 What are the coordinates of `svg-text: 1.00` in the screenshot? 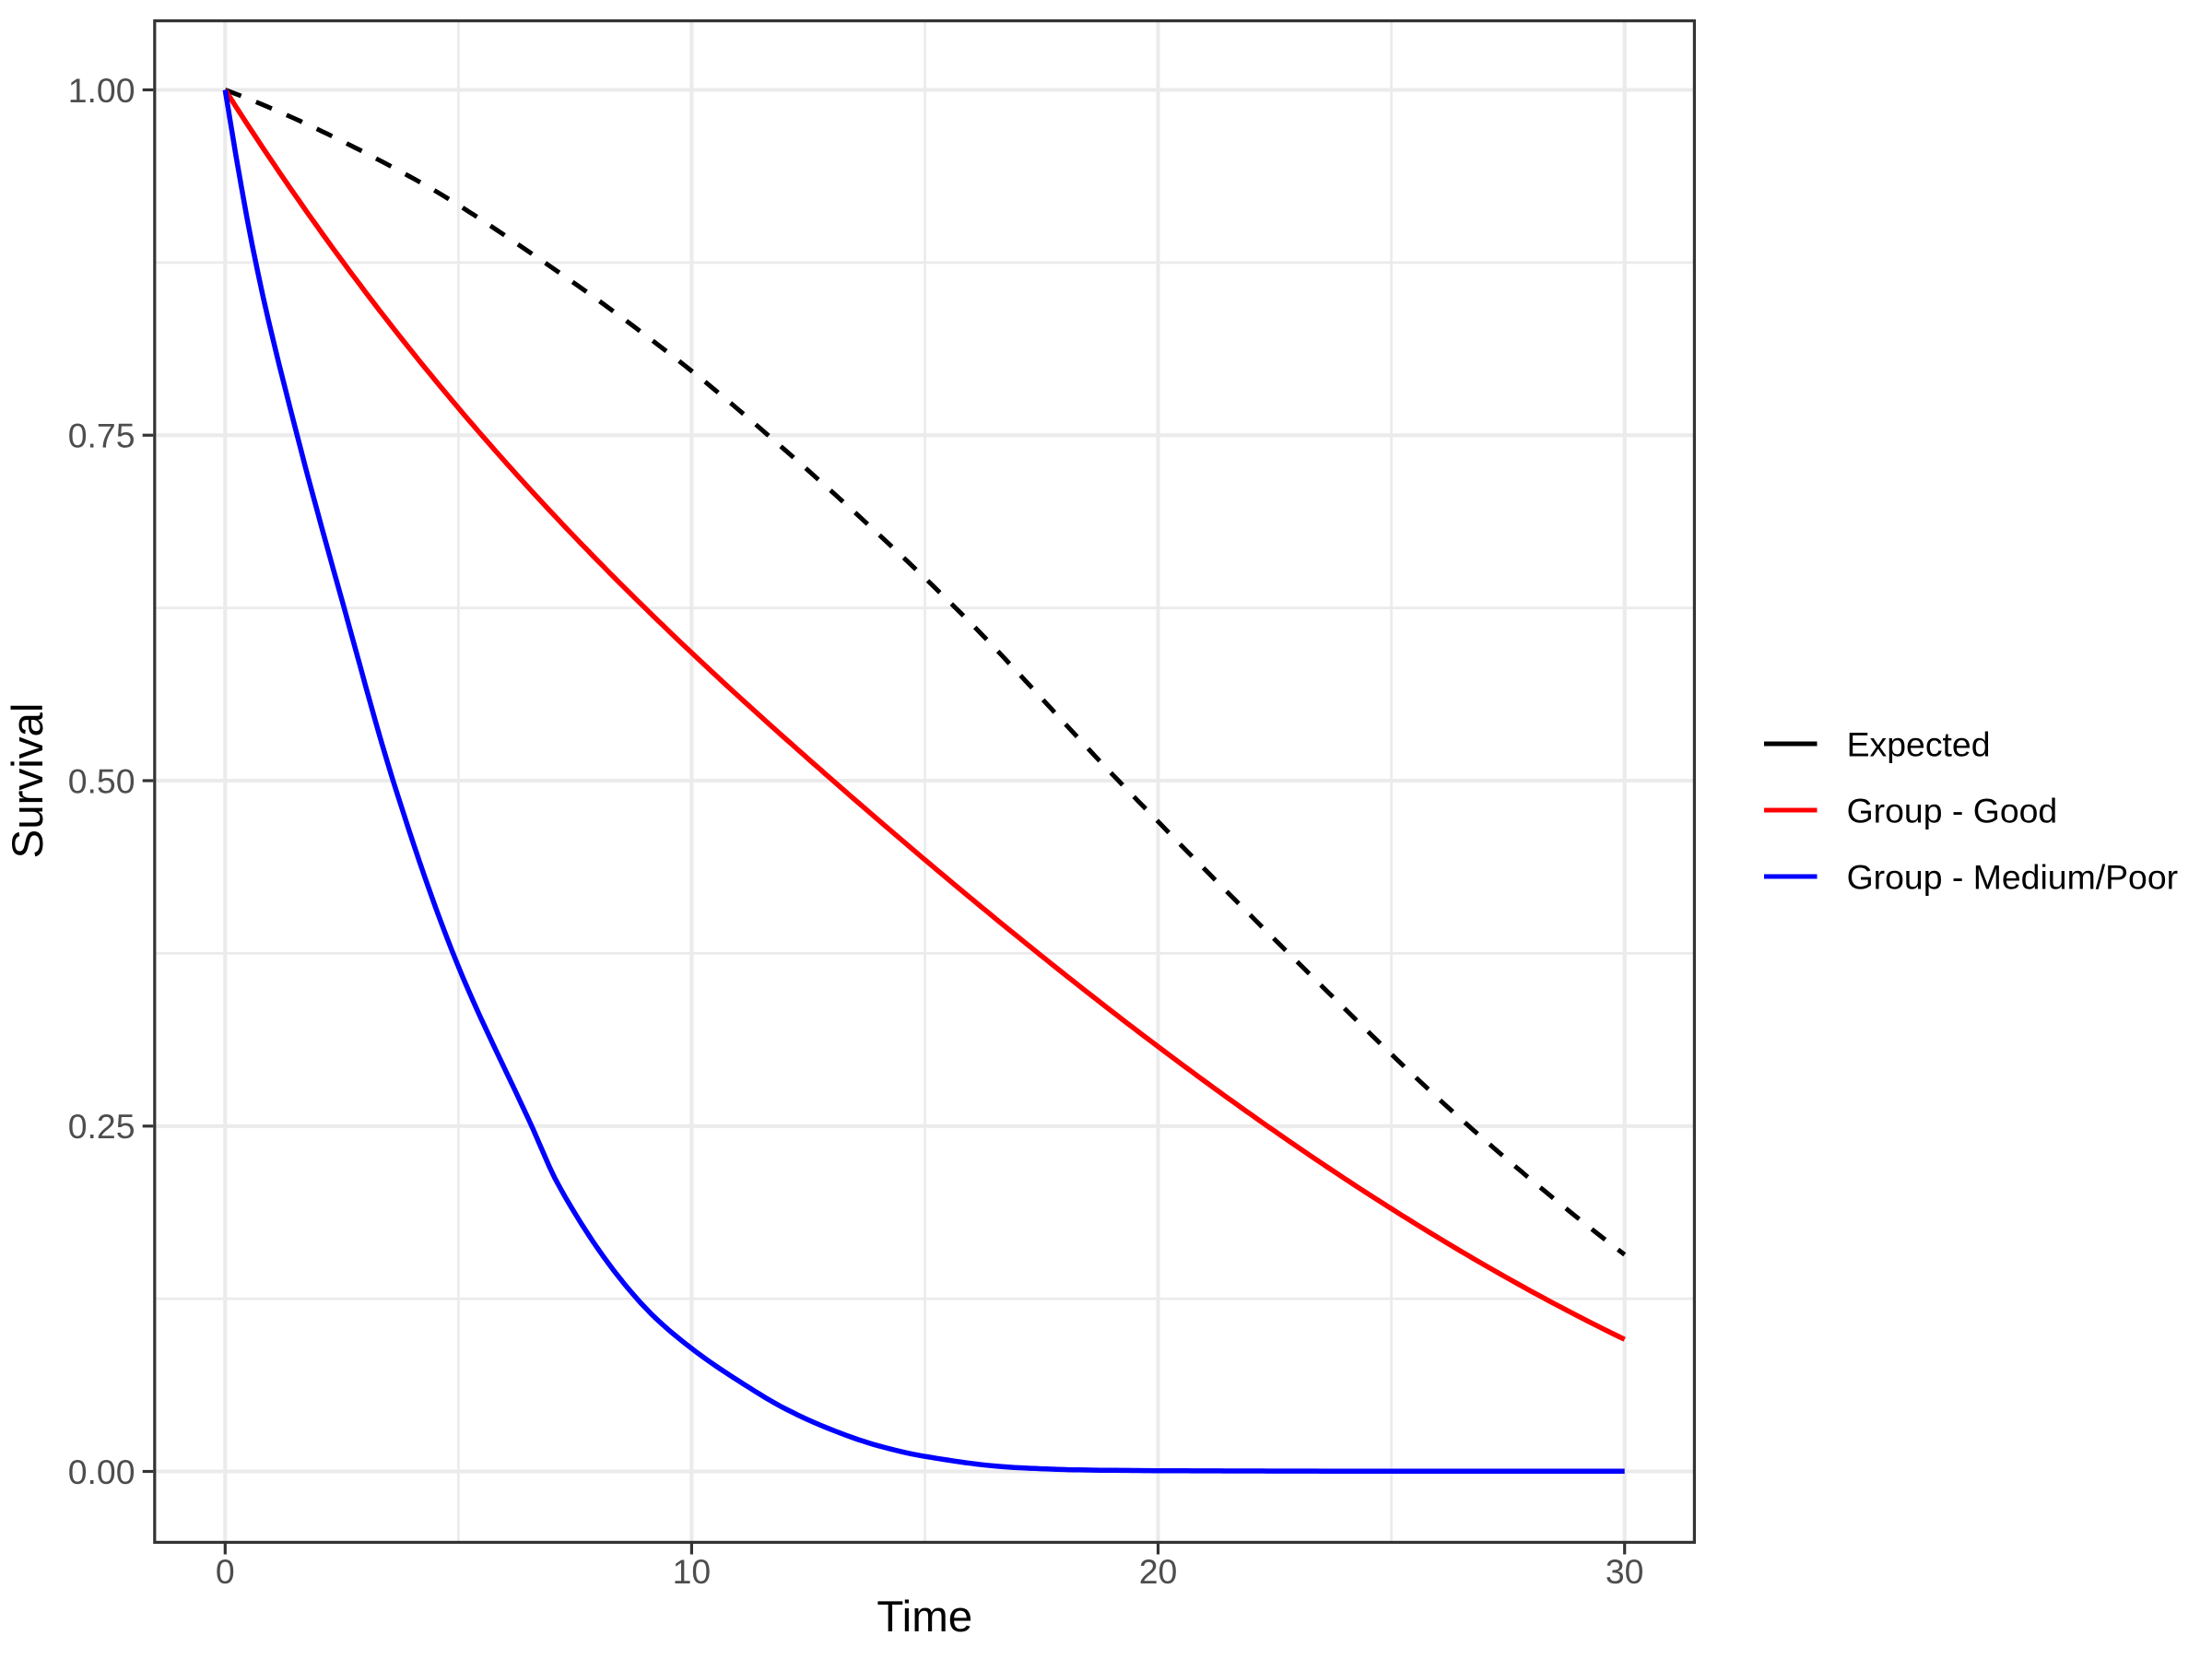 It's located at (101, 90).